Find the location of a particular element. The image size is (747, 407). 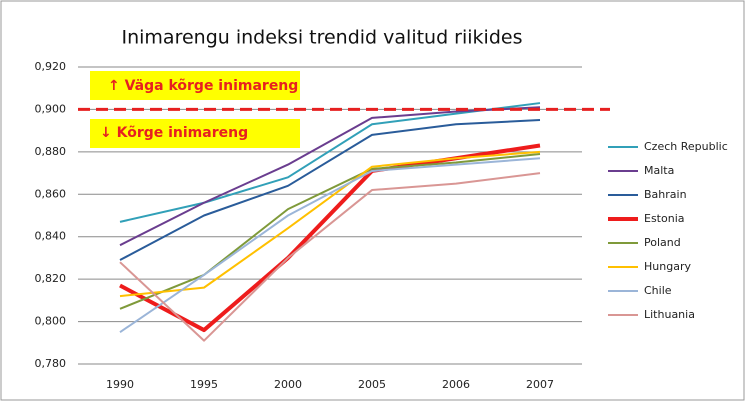

y-tick-label: 0,840 is located at coordinates (51, 236).